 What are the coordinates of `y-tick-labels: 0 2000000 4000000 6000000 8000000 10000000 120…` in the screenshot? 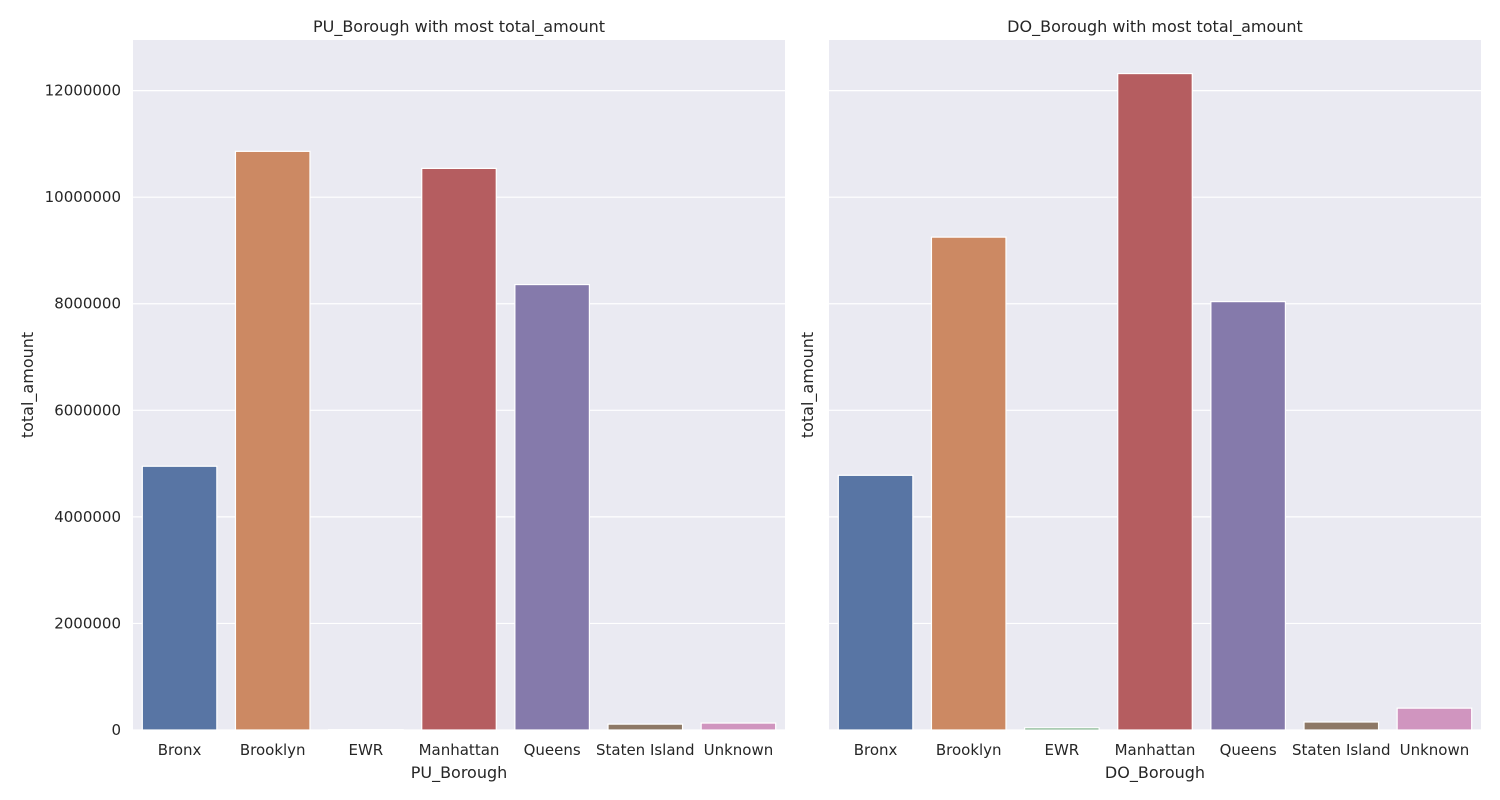 It's located at (83, 410).